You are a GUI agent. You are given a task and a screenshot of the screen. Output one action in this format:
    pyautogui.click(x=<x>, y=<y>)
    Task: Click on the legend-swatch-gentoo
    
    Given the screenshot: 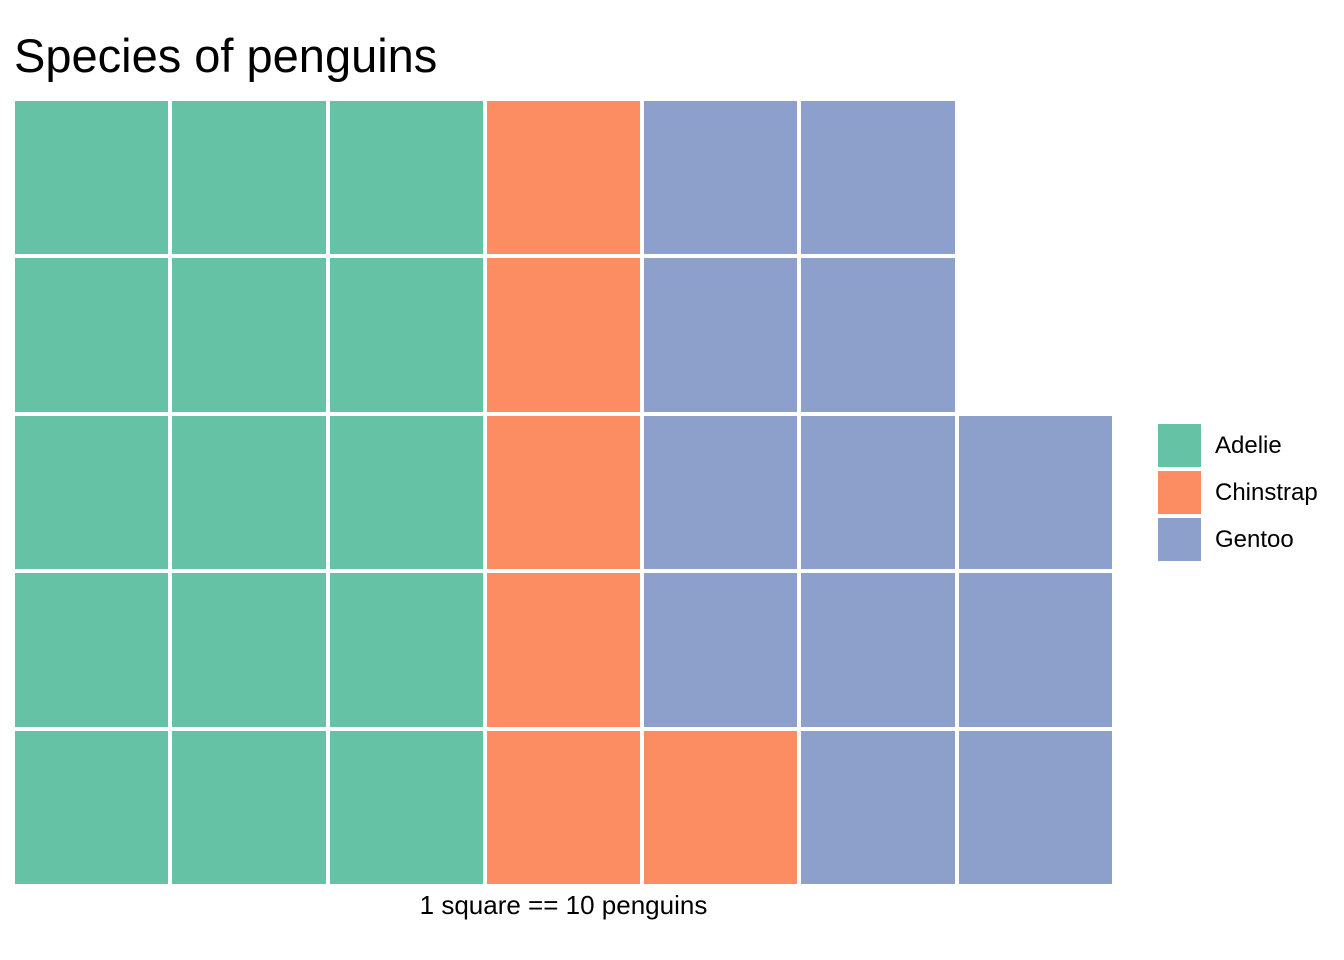 What is the action you would take?
    pyautogui.click(x=1179, y=539)
    